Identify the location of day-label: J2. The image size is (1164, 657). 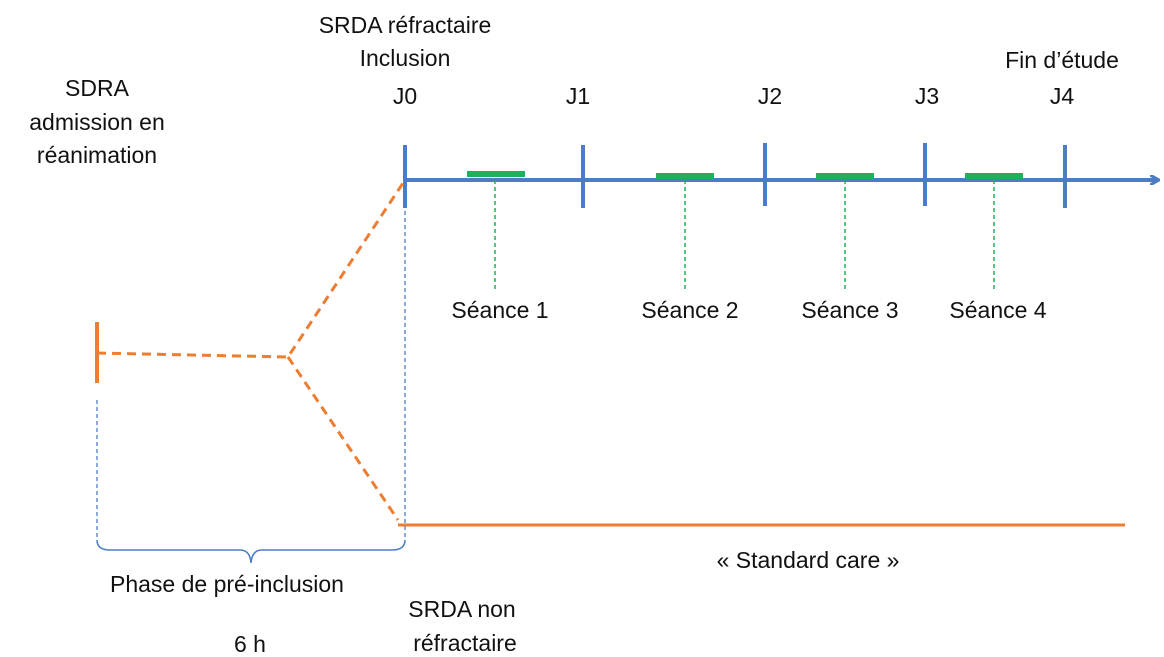
(770, 96).